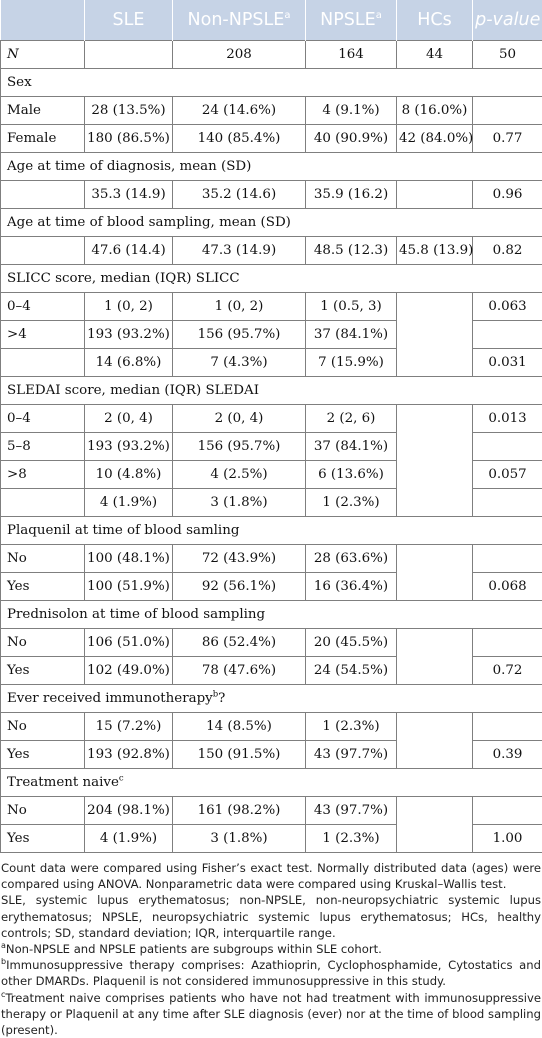 This screenshot has width=542, height=1038. Describe the element at coordinates (239, 363) in the screenshot. I see `cell-non-npsle: 7 (4.3%)` at that location.